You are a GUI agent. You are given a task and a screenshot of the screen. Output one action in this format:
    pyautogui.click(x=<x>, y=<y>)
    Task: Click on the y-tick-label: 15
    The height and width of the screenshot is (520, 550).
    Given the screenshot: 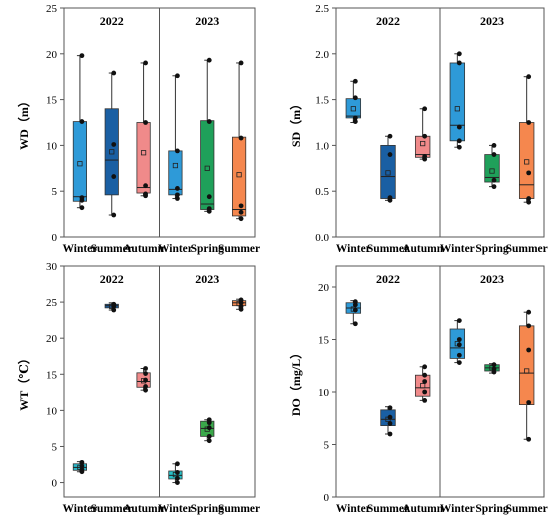 What is the action you would take?
    pyautogui.click(x=324, y=341)
    